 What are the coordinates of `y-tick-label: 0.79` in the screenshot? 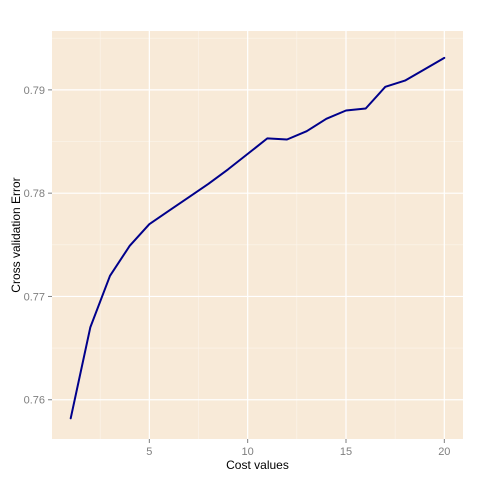 It's located at (34, 91).